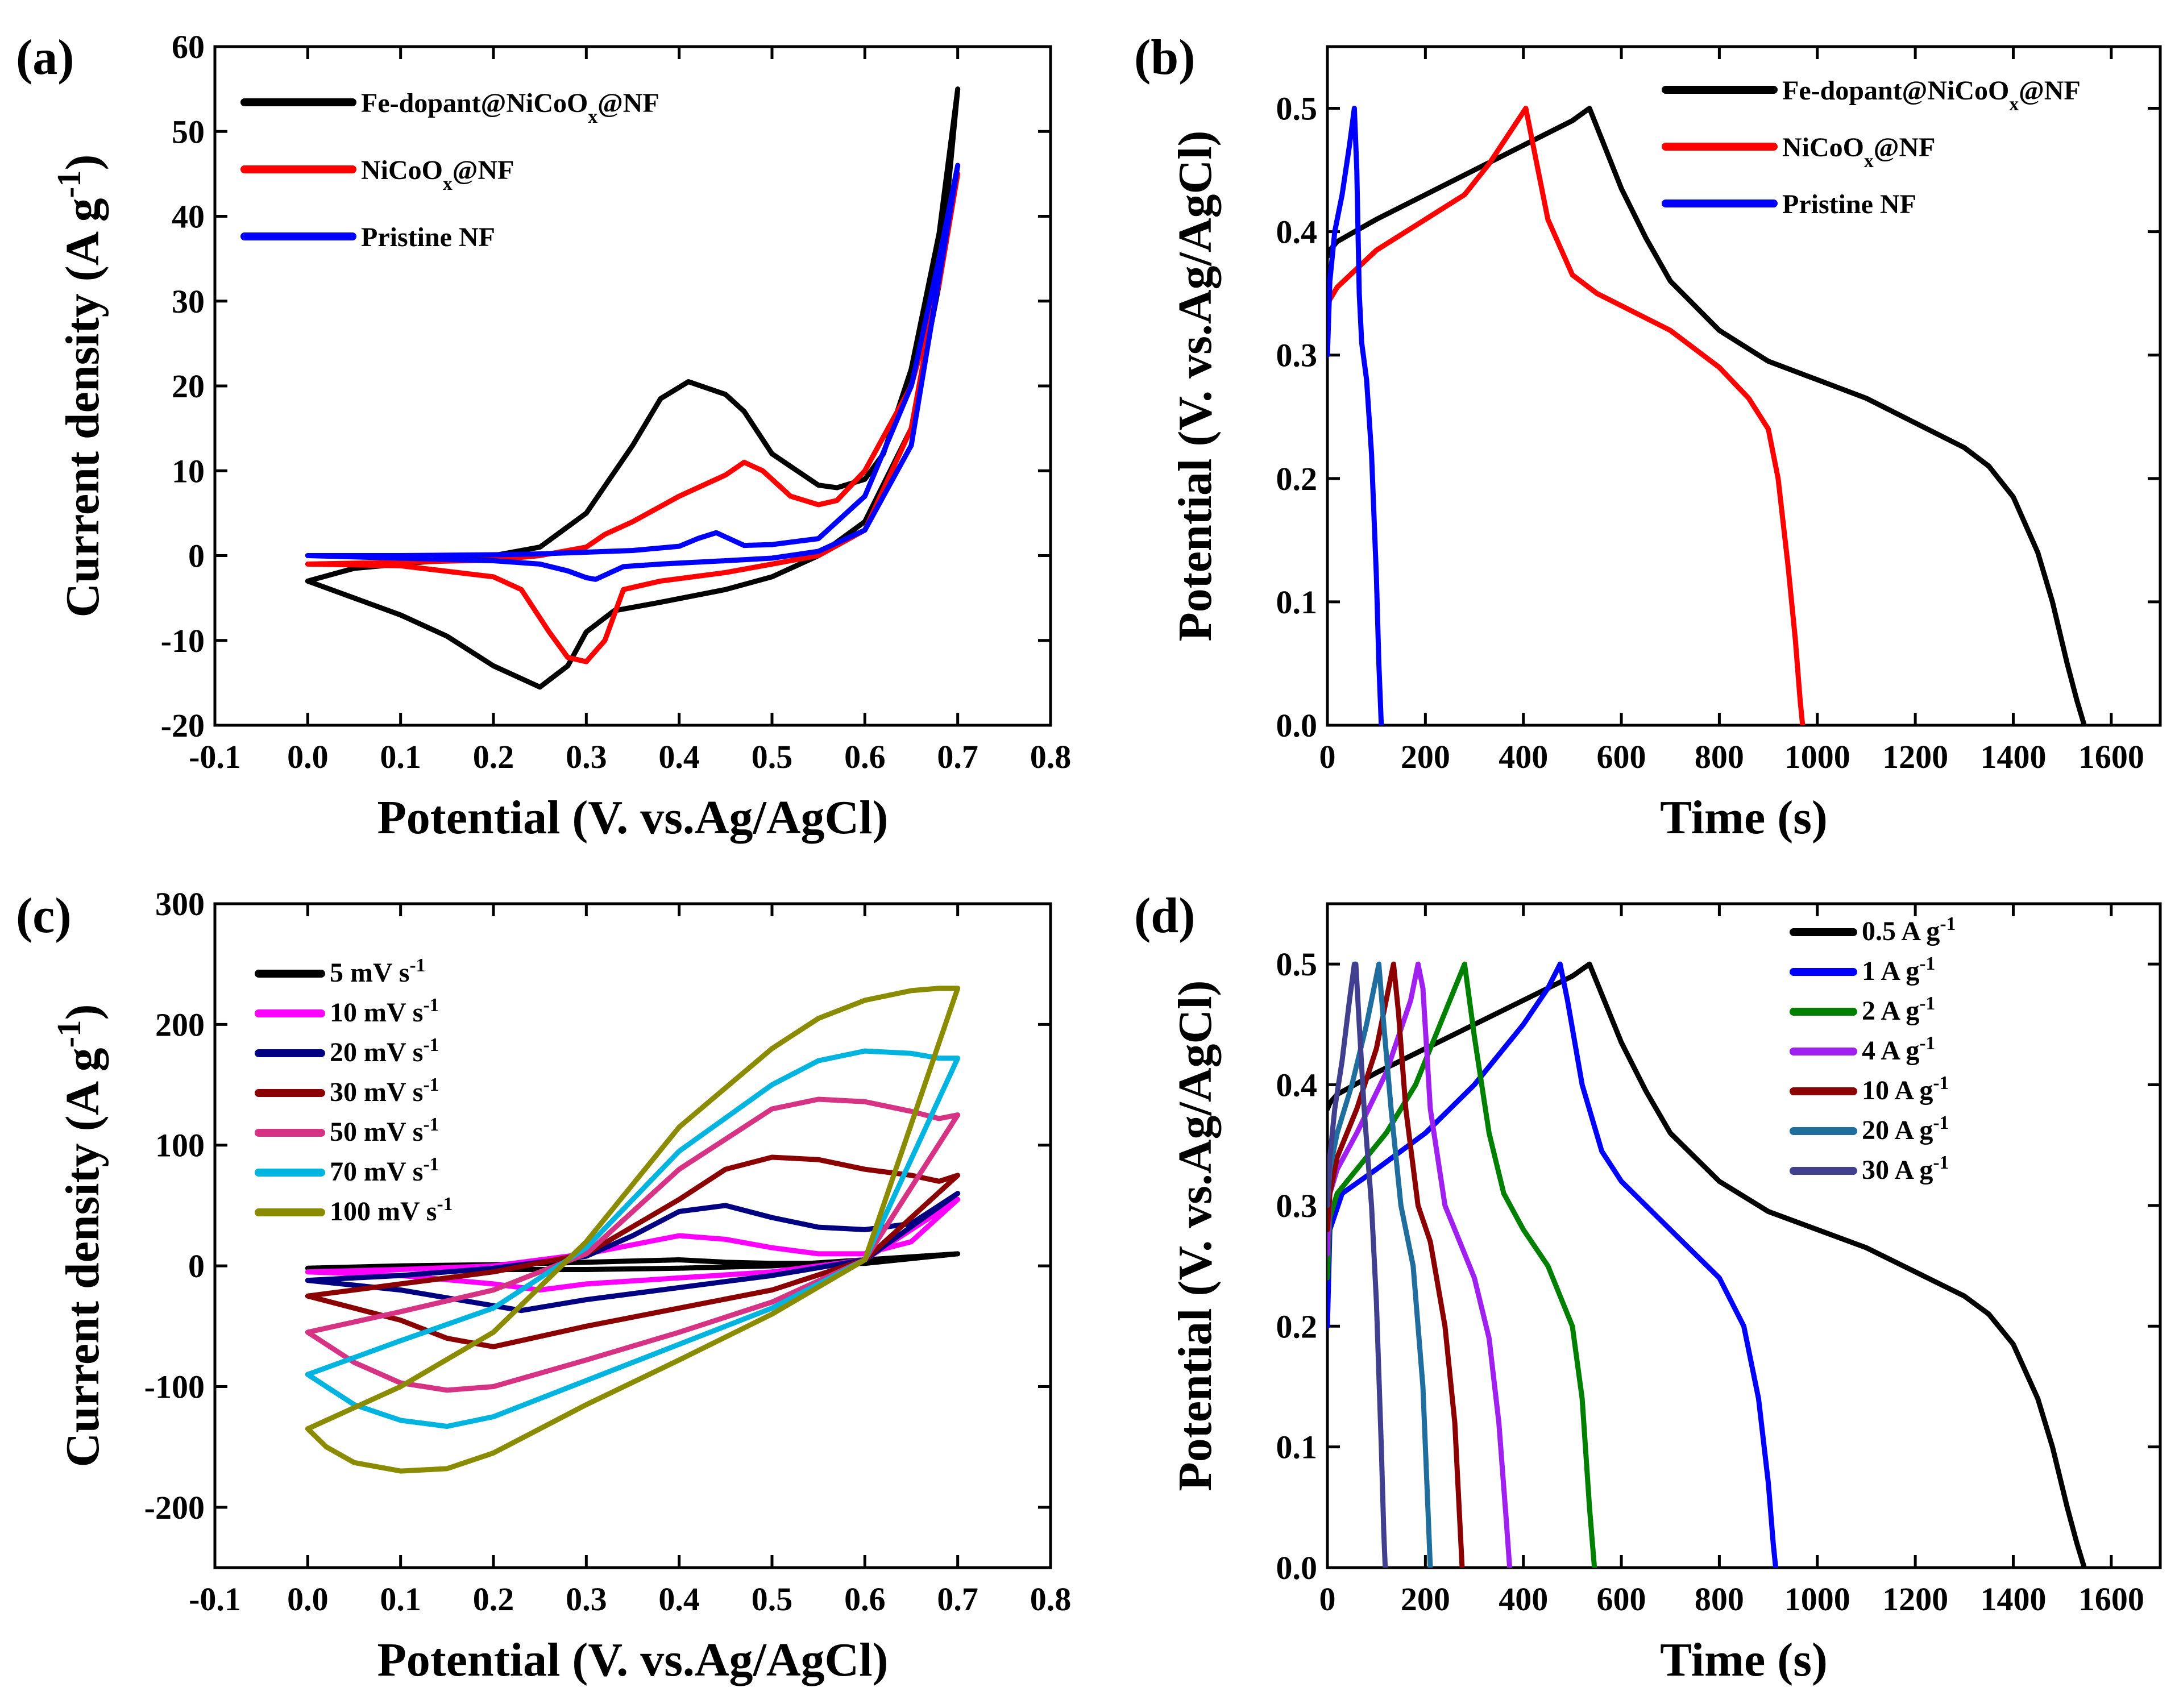 This screenshot has width=2179, height=1708. Describe the element at coordinates (1915, 1600) in the screenshot. I see `x-tick-label: 1200` at that location.